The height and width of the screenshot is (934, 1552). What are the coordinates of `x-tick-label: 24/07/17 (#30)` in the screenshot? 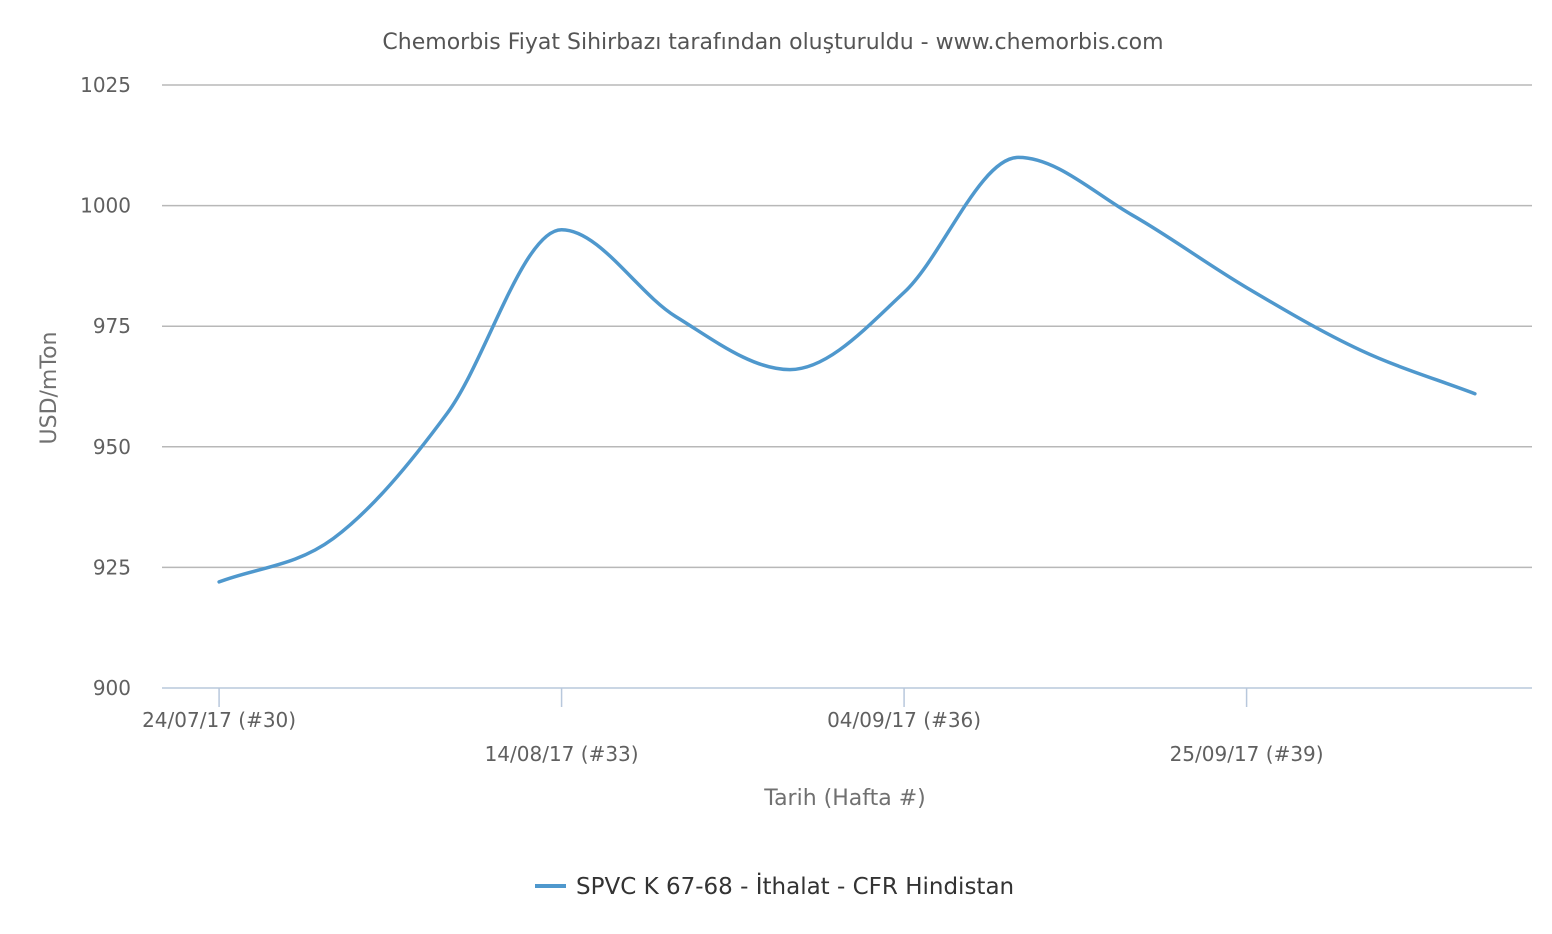 It's located at (219, 720).